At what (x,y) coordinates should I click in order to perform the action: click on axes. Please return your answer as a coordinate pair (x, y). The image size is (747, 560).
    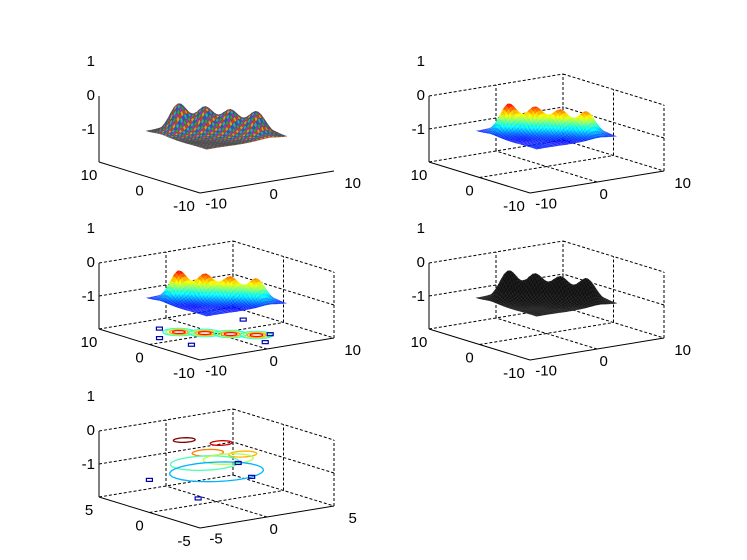
    Looking at the image, I should click on (216, 145).